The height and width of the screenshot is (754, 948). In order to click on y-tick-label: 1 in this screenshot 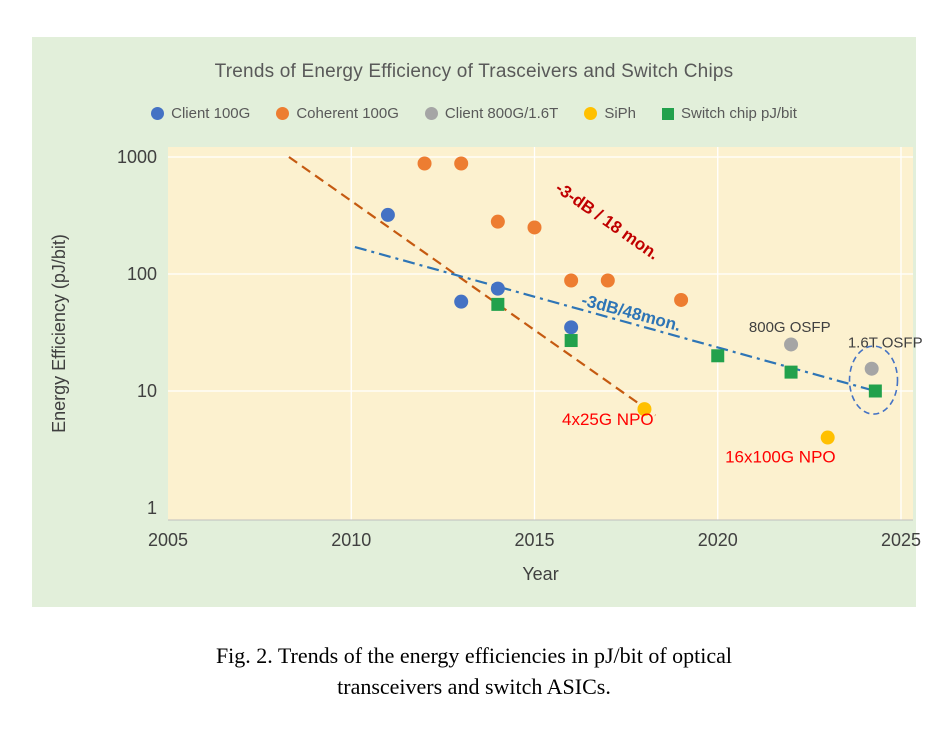, I will do `click(152, 508)`.